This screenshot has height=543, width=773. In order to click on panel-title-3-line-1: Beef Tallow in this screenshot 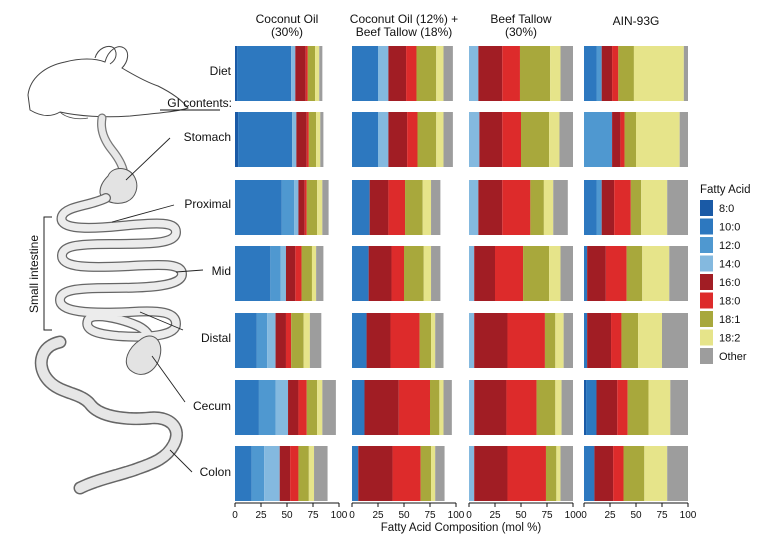, I will do `click(520, 19)`.